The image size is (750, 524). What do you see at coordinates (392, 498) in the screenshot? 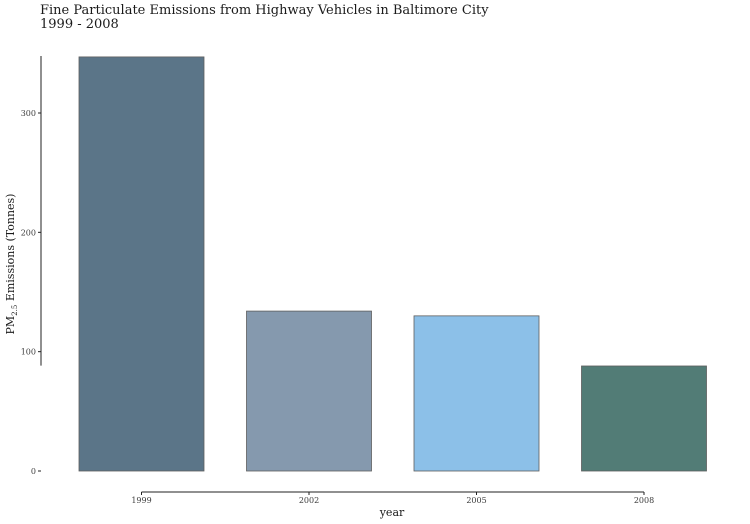
I see `x-ticks-group: 1999 2002 2005 2008` at bounding box center [392, 498].